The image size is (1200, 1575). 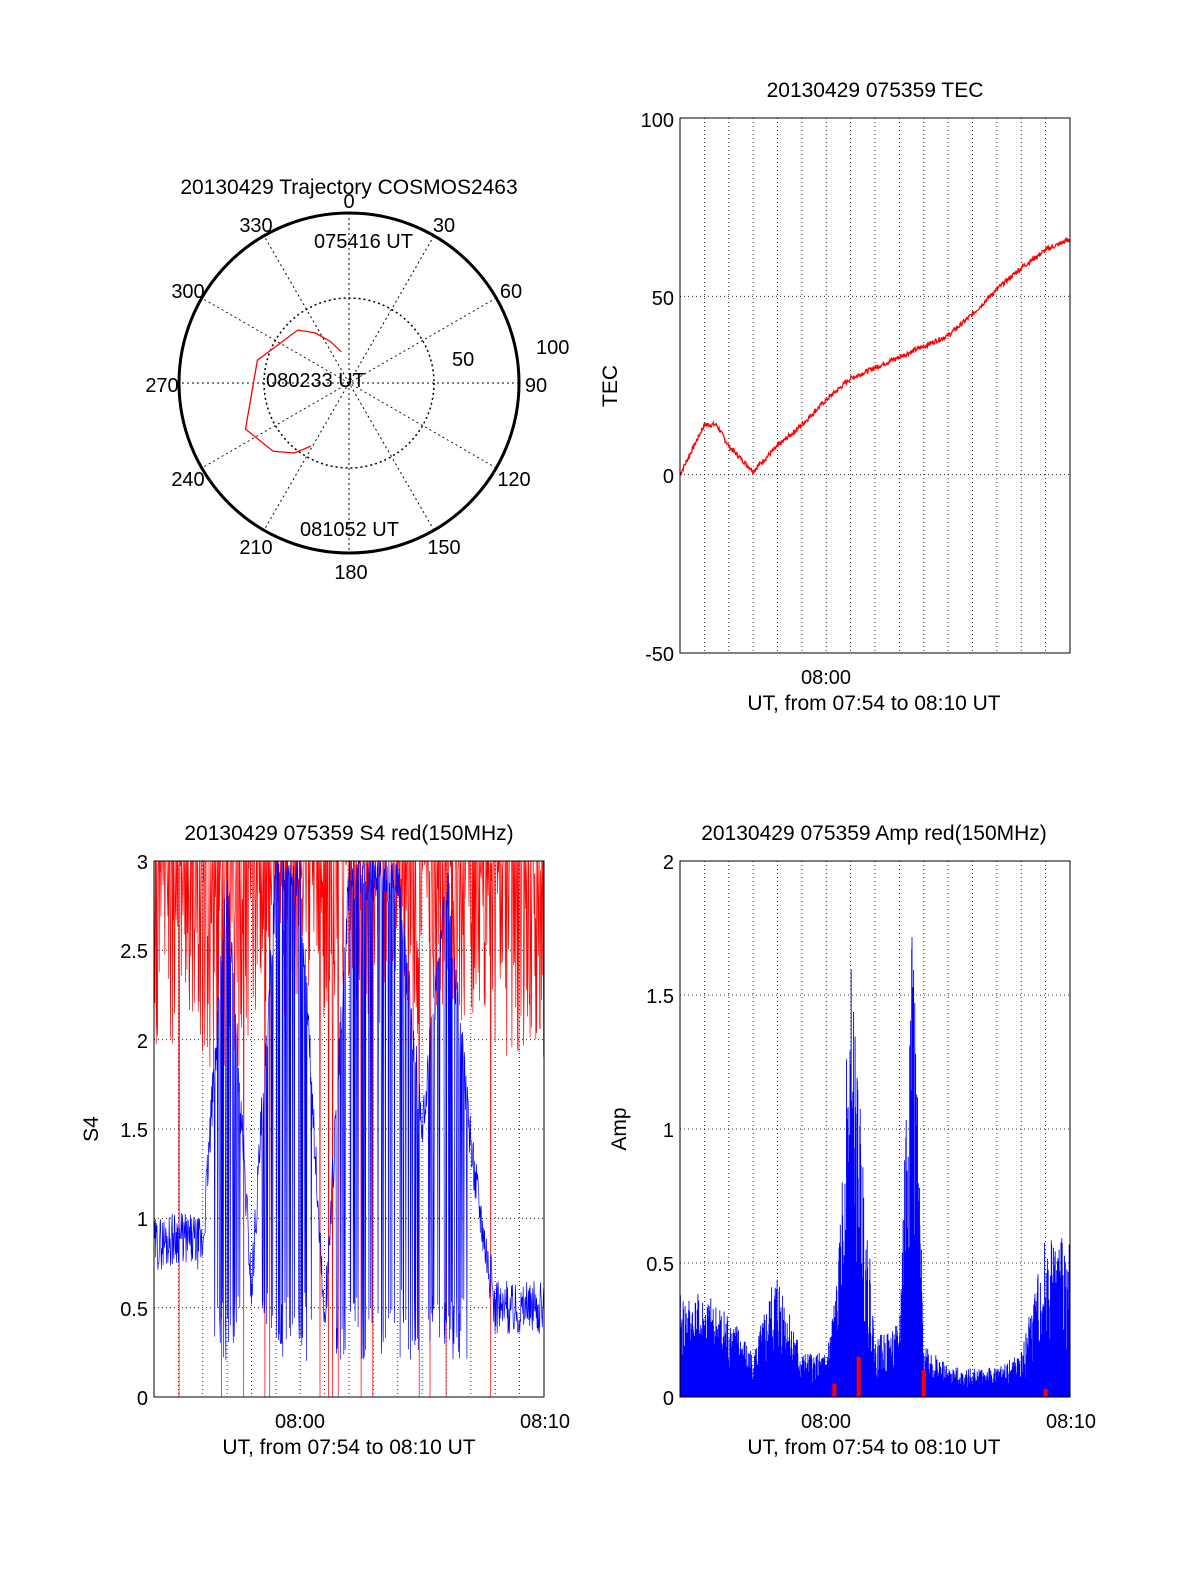 I want to click on amp-blue-line, so click(x=875, y=1167).